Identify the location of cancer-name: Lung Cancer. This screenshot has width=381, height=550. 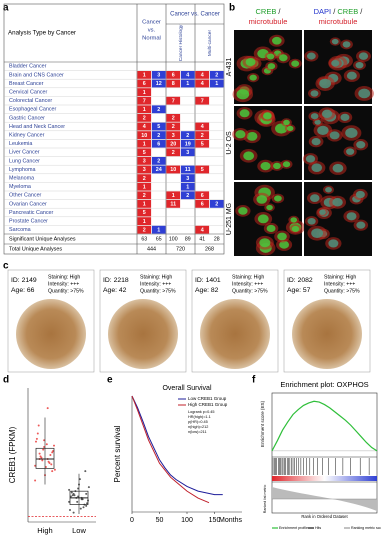
(24, 161).